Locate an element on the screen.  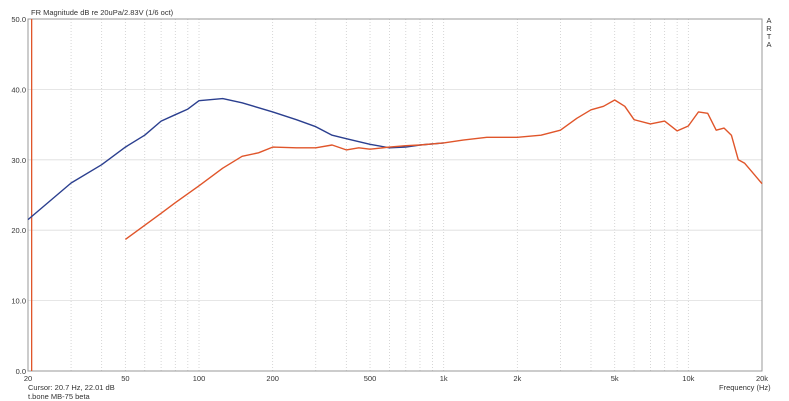
x-tick-label: 20 is located at coordinates (28, 378).